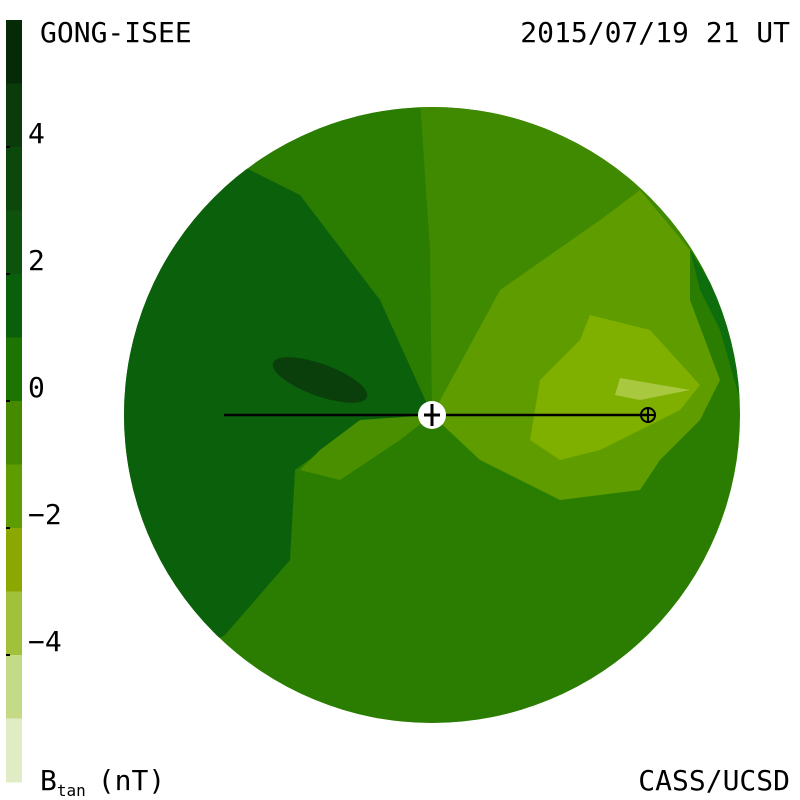 Image resolution: width=800 pixels, height=800 pixels. I want to click on tick-label: 0, so click(36, 387).